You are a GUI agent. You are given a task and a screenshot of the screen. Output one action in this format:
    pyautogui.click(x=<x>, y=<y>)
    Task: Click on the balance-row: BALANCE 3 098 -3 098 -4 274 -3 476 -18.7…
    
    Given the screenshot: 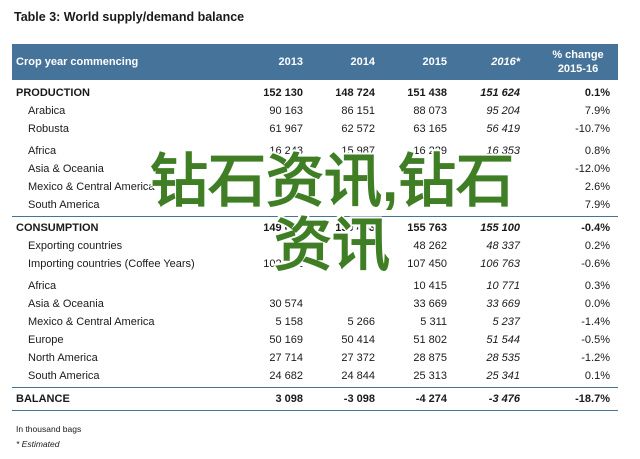 What is the action you would take?
    pyautogui.click(x=315, y=399)
    